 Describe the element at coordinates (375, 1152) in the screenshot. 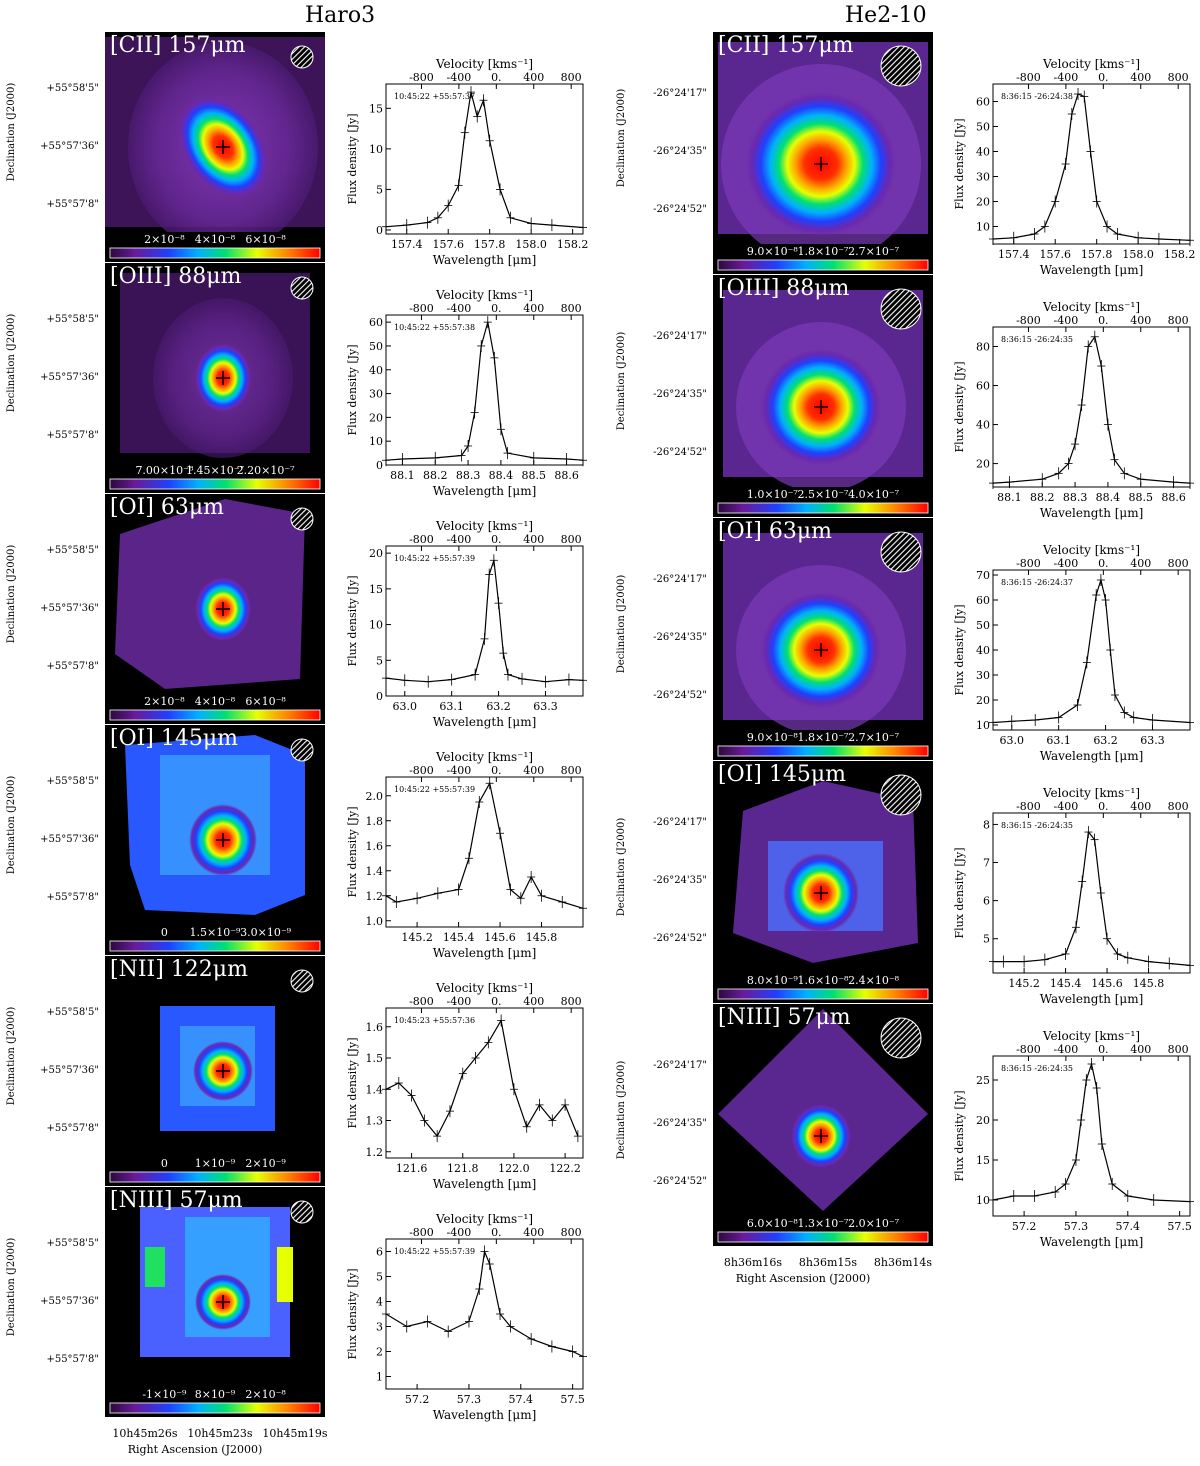

I see `y-tick-label: 1.2` at that location.